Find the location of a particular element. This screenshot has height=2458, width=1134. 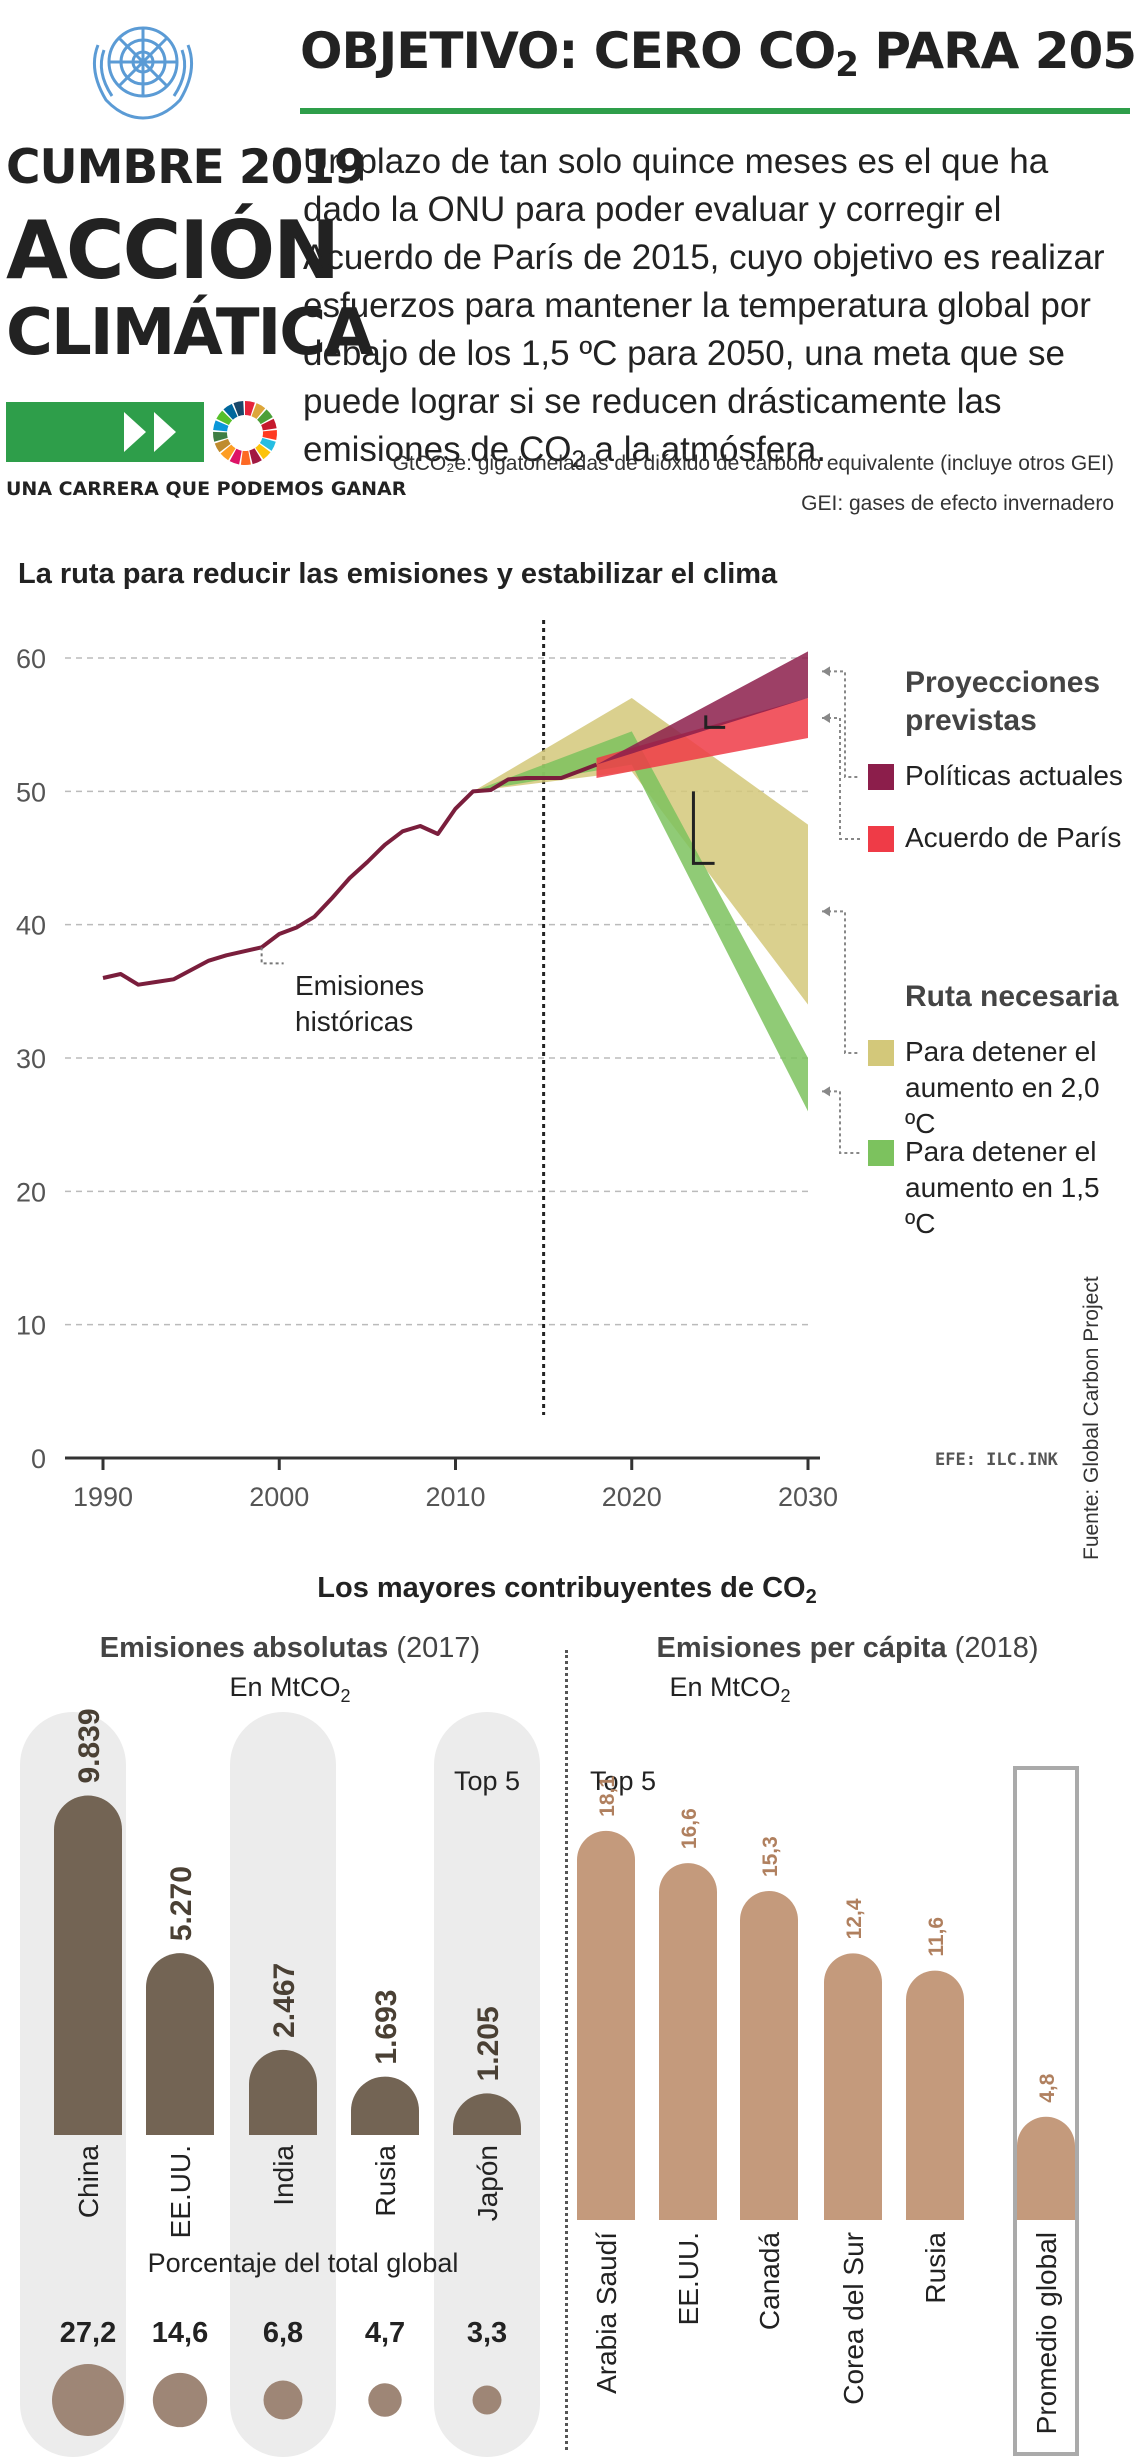

bar-value-label: 12,4 is located at coordinates (854, 1918).